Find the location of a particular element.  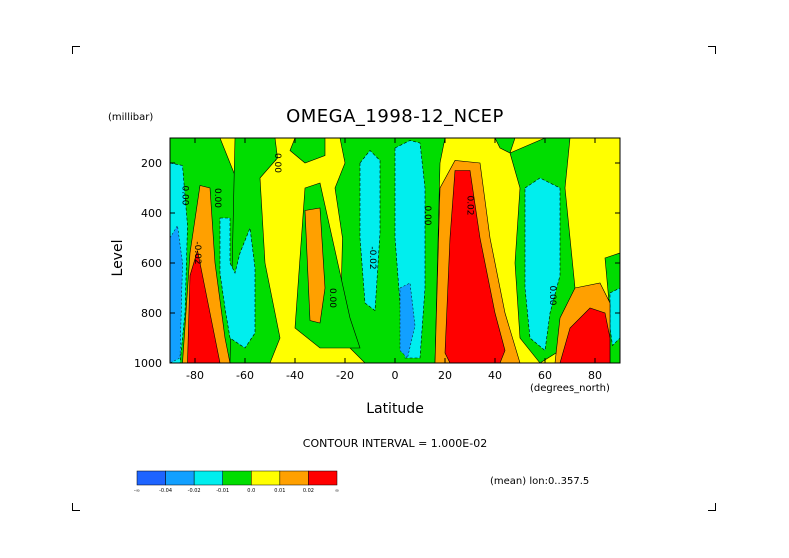

colorbar-label: -0.02 is located at coordinates (194, 491).